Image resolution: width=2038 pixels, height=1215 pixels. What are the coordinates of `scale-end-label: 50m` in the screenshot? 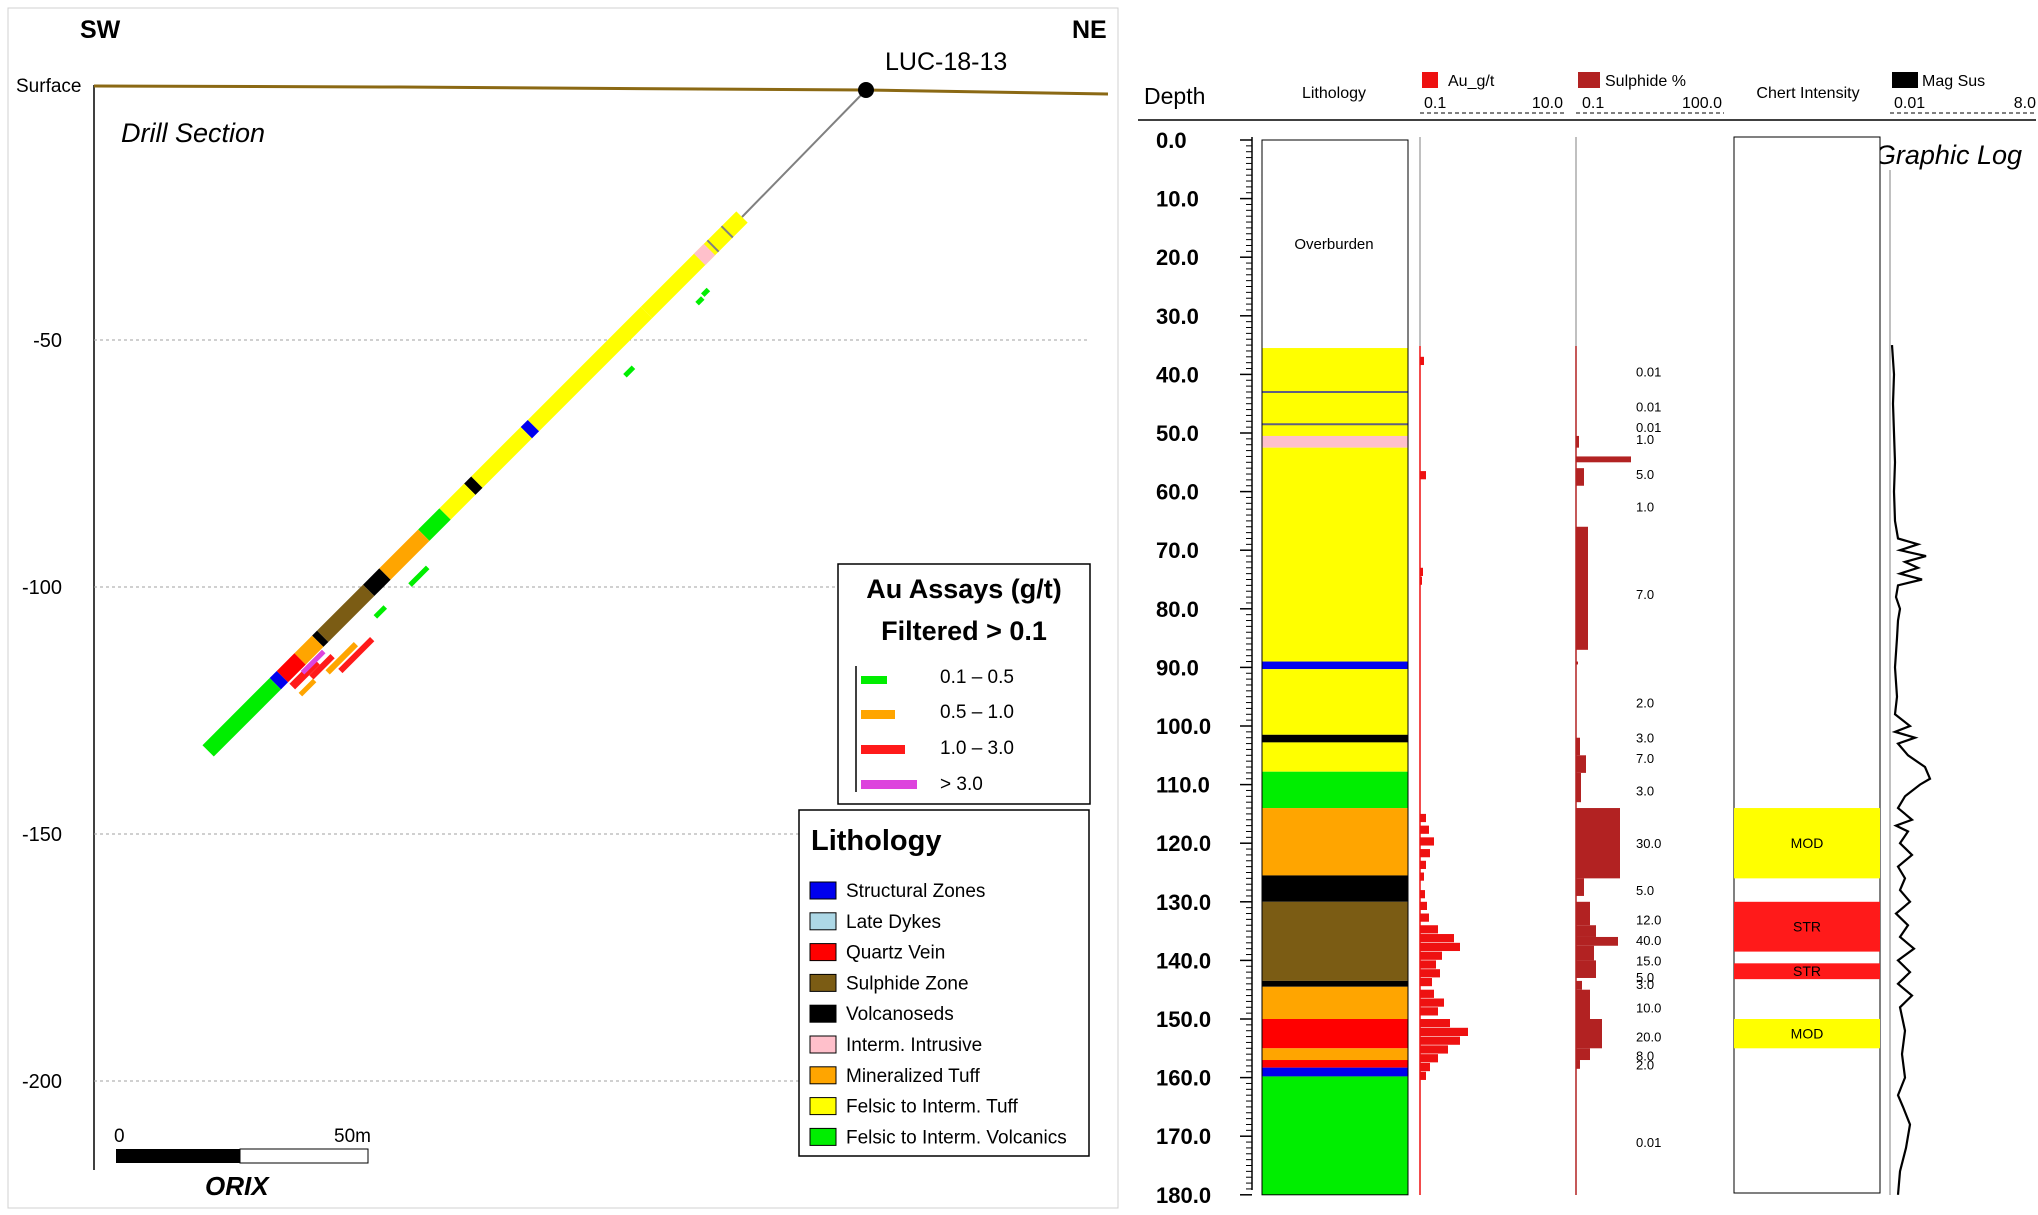 It's located at (352, 1136).